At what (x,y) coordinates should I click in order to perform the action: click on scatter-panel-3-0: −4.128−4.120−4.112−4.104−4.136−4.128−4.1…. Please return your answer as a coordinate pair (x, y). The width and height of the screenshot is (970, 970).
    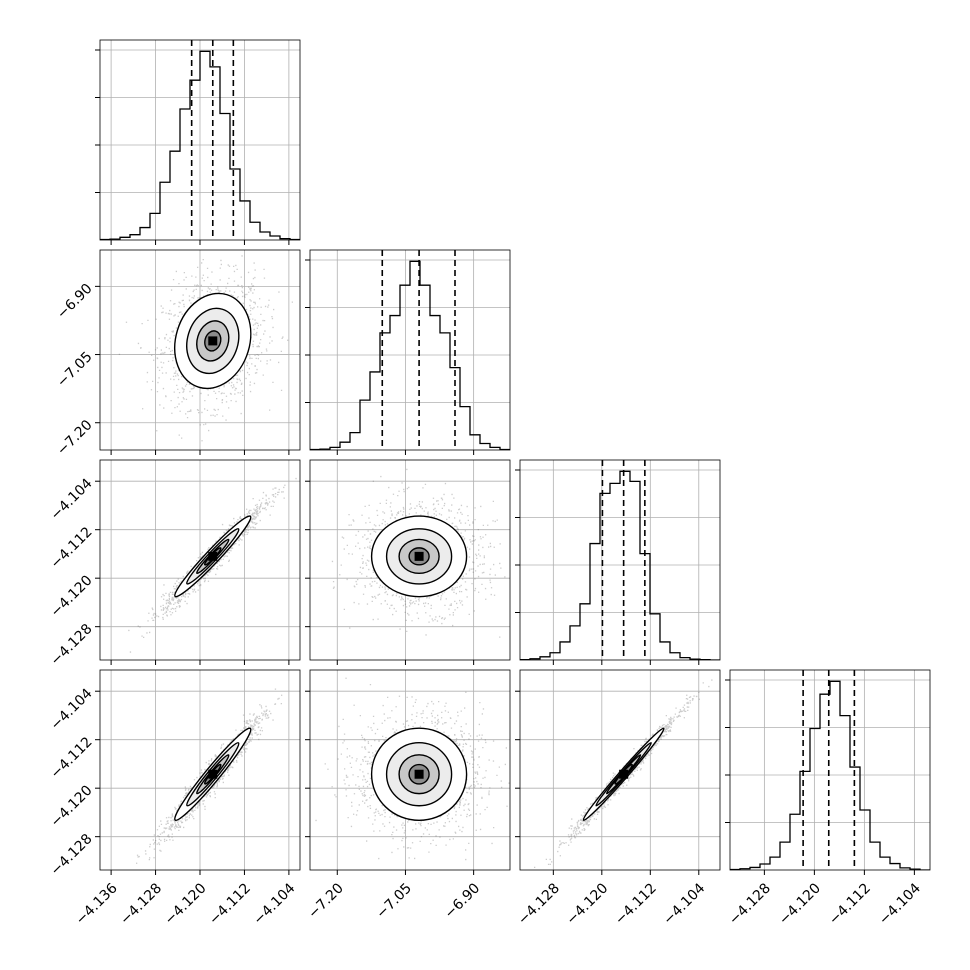
    Looking at the image, I should click on (174, 798).